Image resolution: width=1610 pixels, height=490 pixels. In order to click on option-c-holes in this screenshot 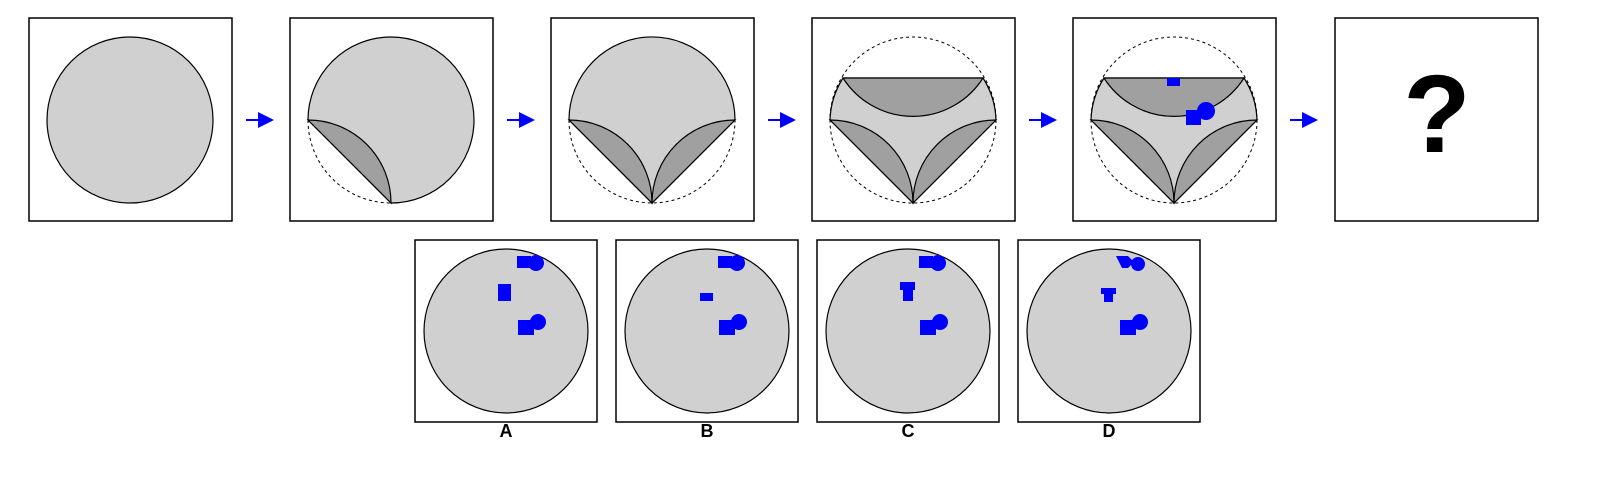, I will do `click(924, 295)`.